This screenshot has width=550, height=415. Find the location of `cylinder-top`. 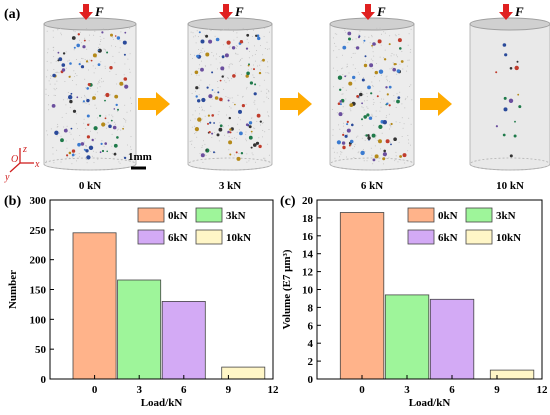

cylinder-top is located at coordinates (372, 24).